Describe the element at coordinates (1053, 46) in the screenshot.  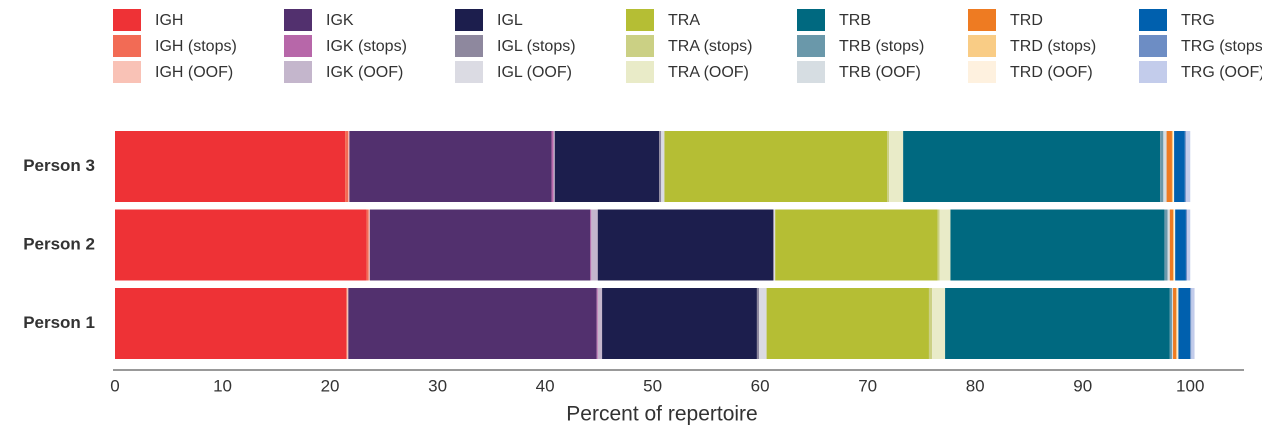
I see `legend-label: TRD (stops)` at that location.